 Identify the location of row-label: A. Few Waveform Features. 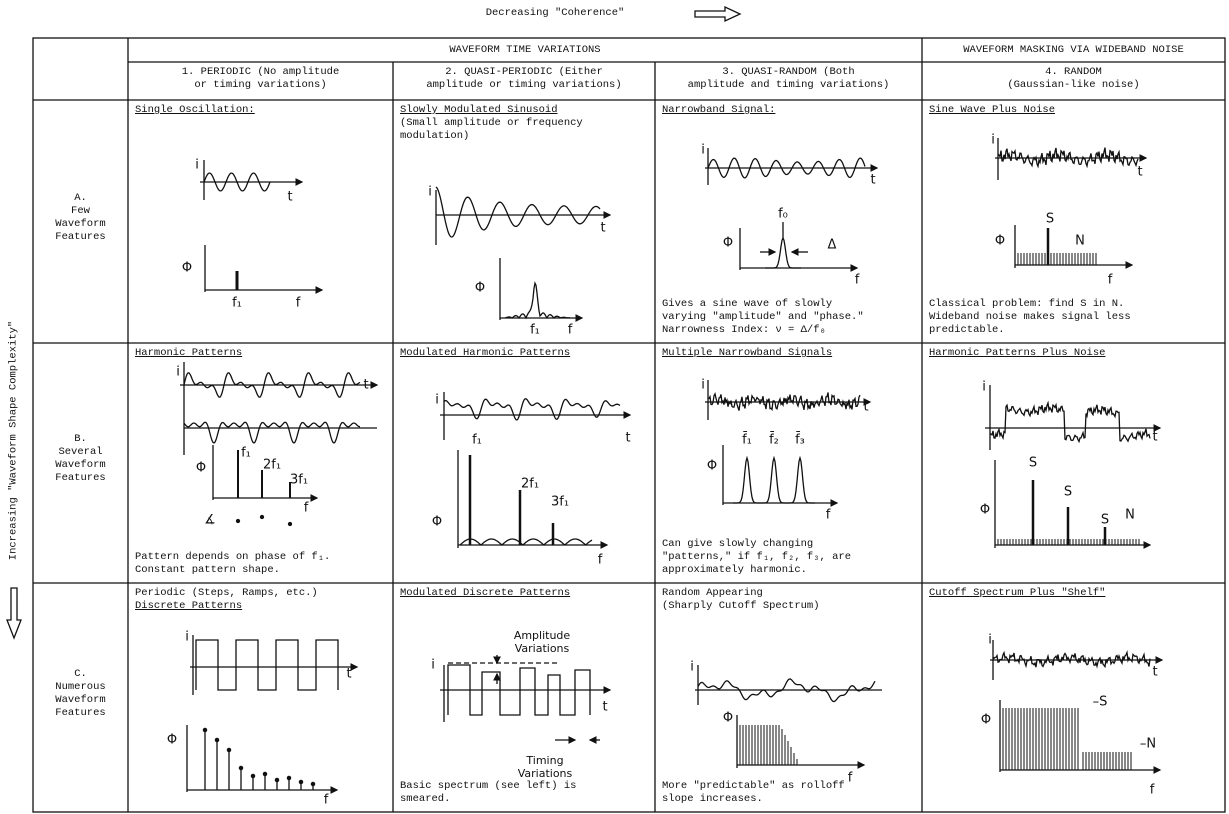
(80, 218).